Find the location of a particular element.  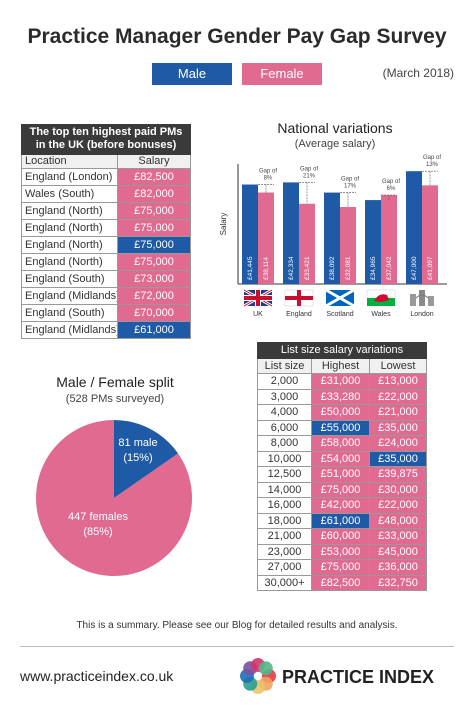

list-size-cell: 12,500 is located at coordinates (285, 474).